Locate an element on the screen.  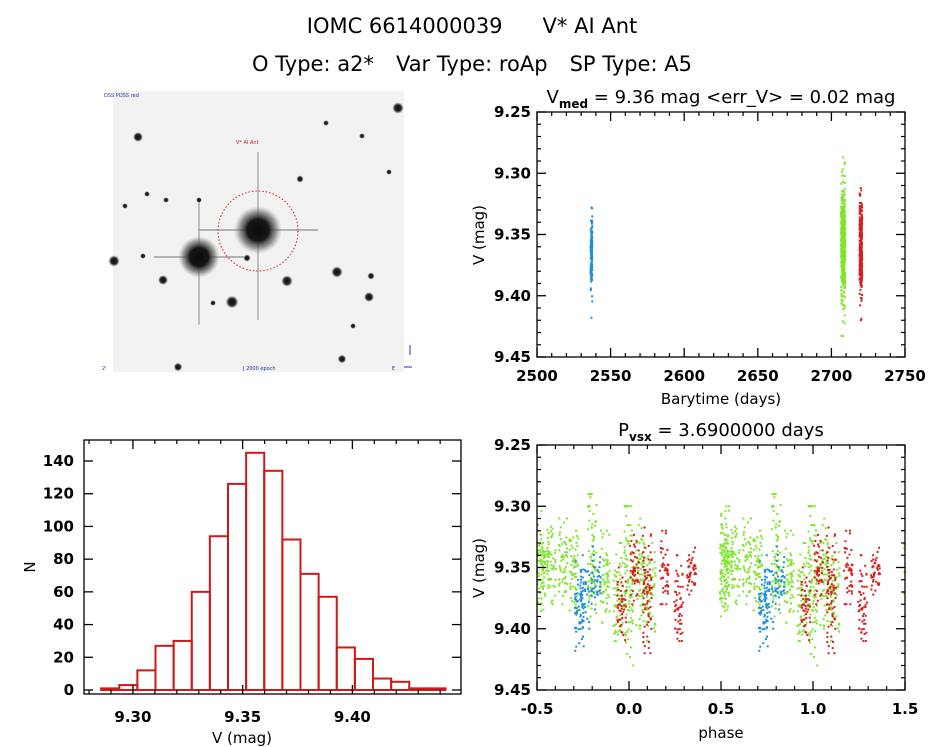
y-tick-label: 9.30 is located at coordinates (512, 506).